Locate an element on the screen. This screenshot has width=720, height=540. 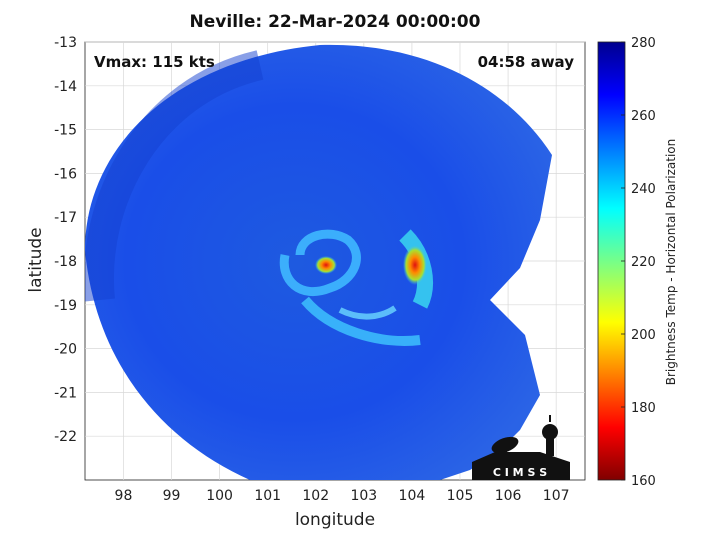
y-tick-label: -21 is located at coordinates (65, 393).